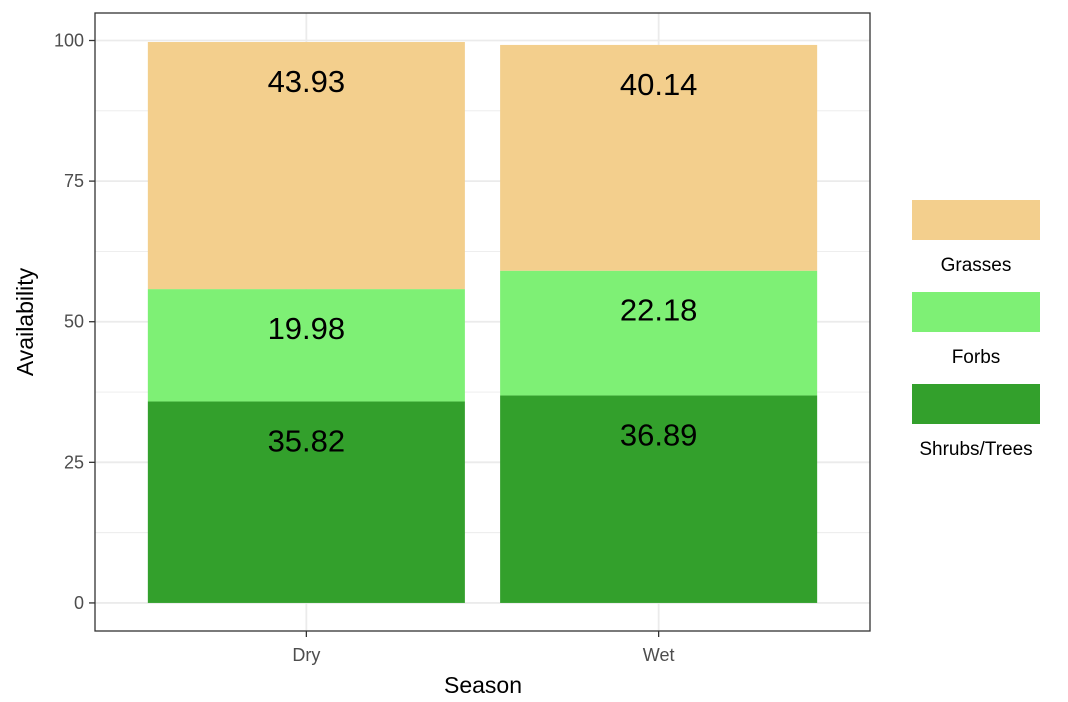  I want to click on y-tick-label: 75, so click(74, 181).